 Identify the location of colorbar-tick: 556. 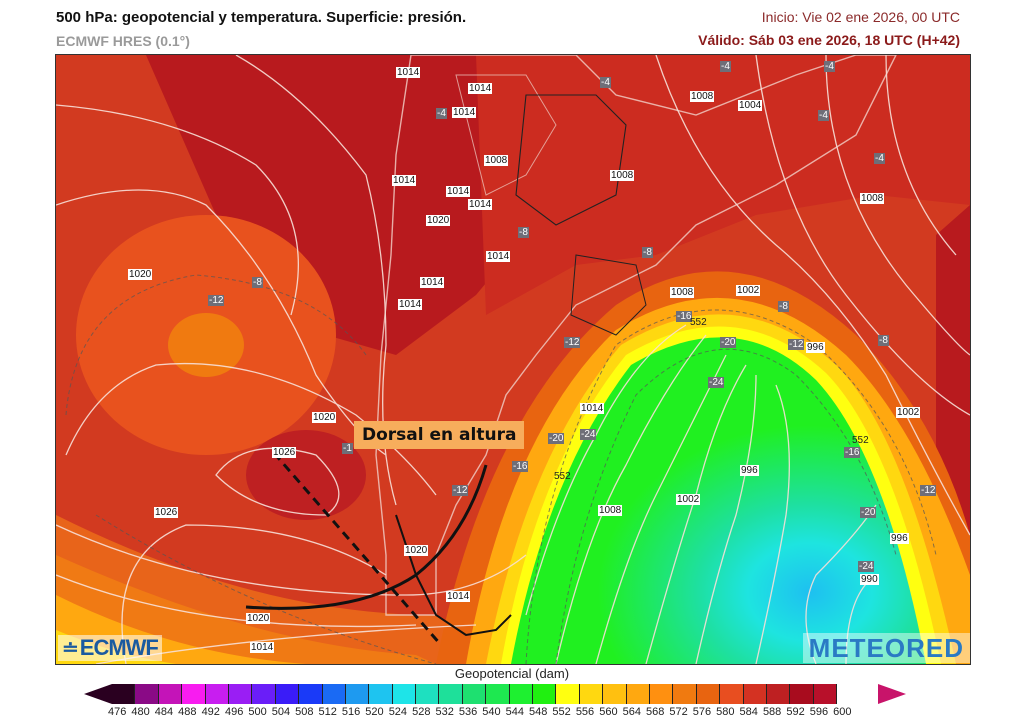
(585, 712).